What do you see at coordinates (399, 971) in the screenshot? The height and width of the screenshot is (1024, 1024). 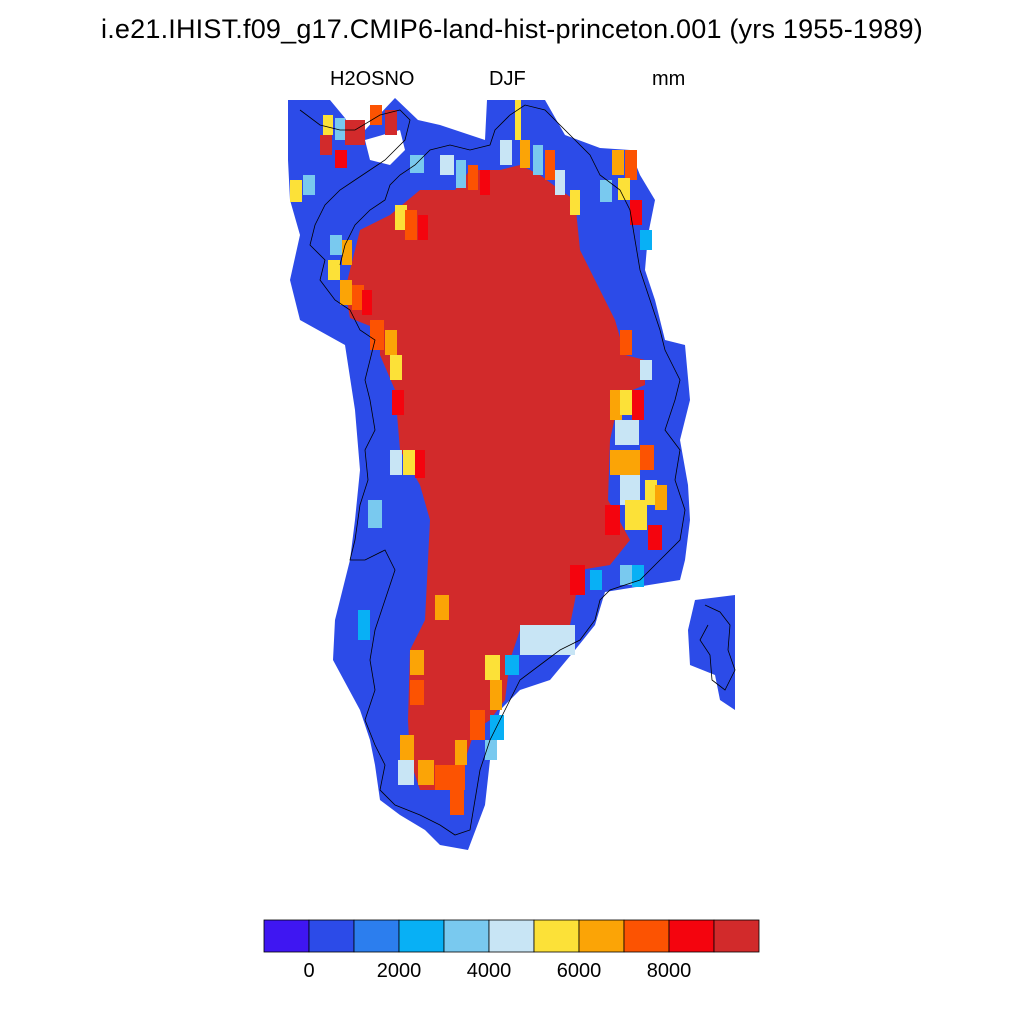 I see `colorbar-tick-label: 2000` at bounding box center [399, 971].